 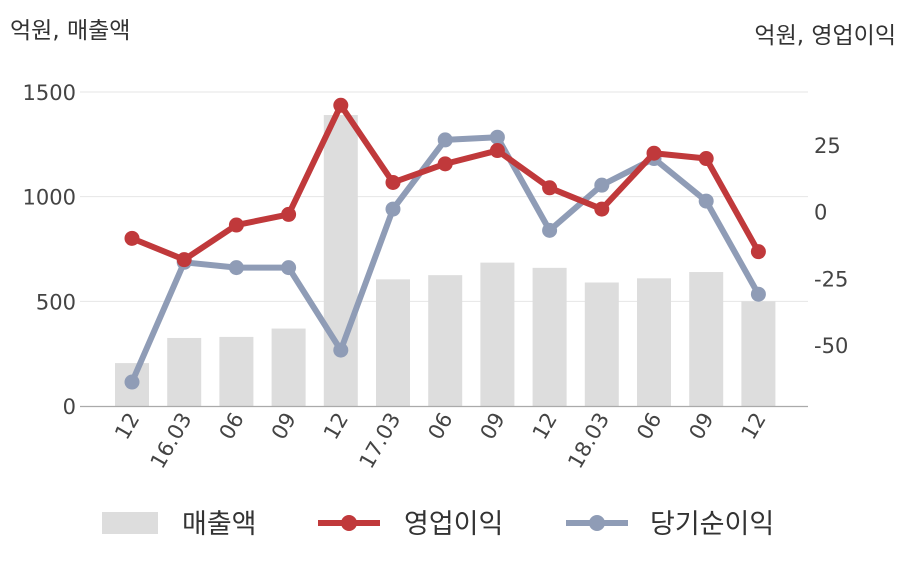 I want to click on legend: 매출액 영업이익 당기순이익, so click(x=438, y=524).